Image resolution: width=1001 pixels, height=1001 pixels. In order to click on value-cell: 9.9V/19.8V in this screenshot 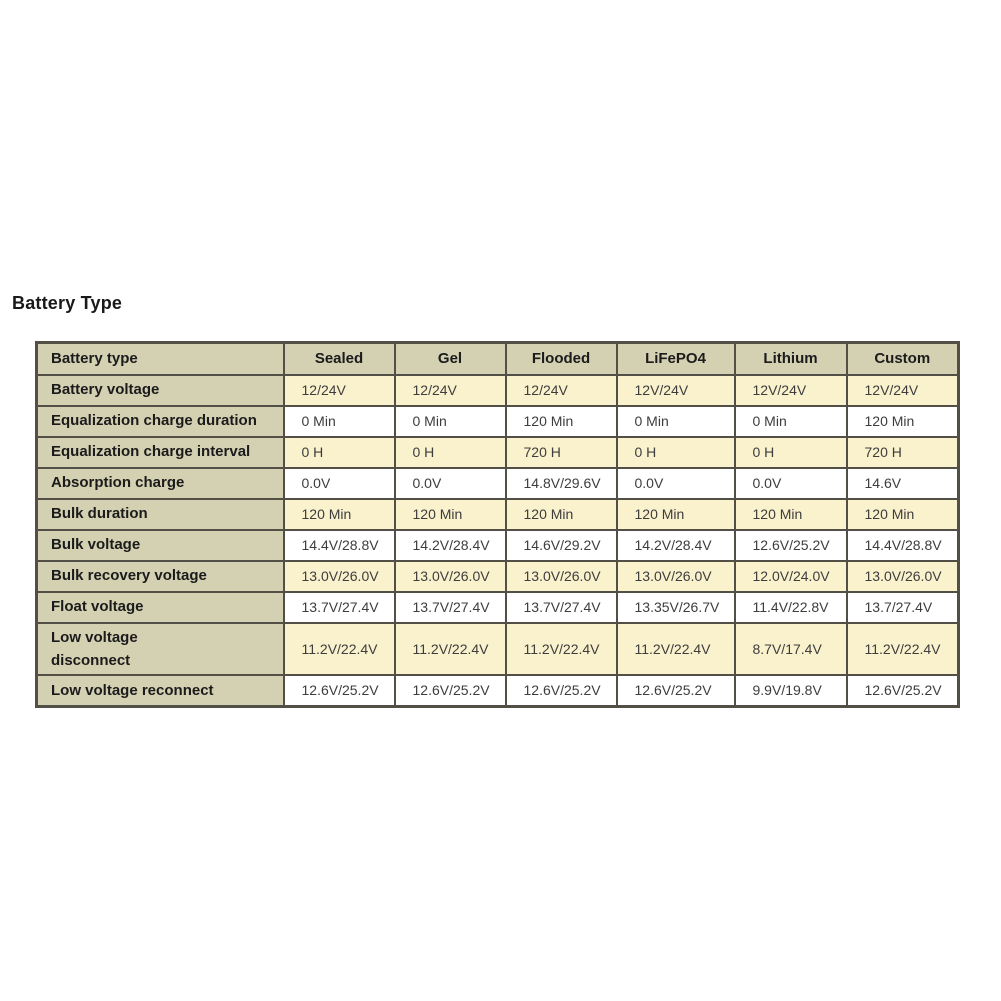, I will do `click(790, 690)`.